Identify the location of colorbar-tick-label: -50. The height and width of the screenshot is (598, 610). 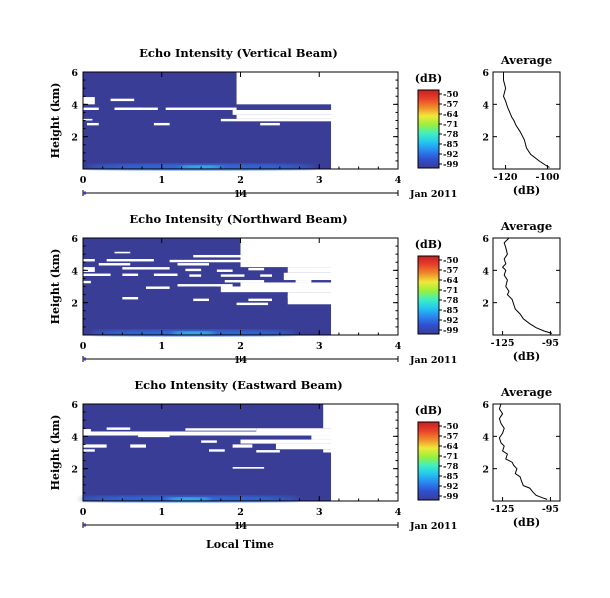
(450, 95).